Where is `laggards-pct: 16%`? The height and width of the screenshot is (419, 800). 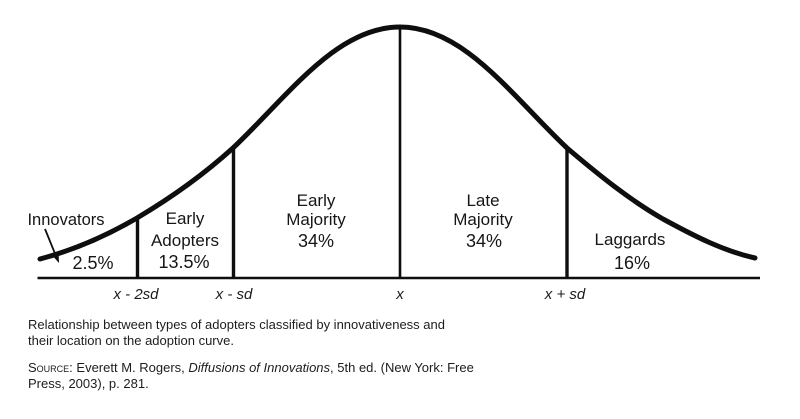
laggards-pct: 16% is located at coordinates (632, 263).